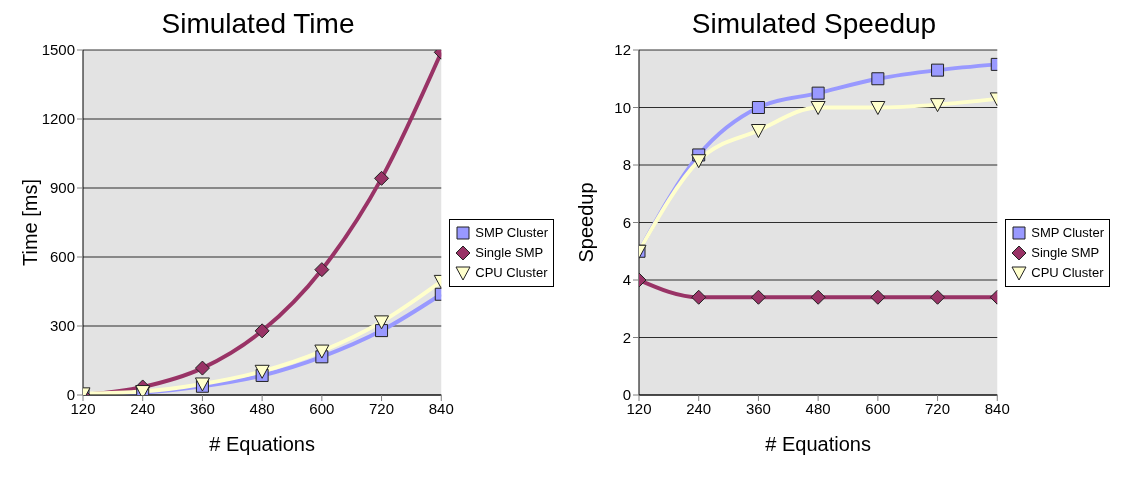 Image resolution: width=1129 pixels, height=481 pixels. I want to click on y-tick-label: 2, so click(626, 337).